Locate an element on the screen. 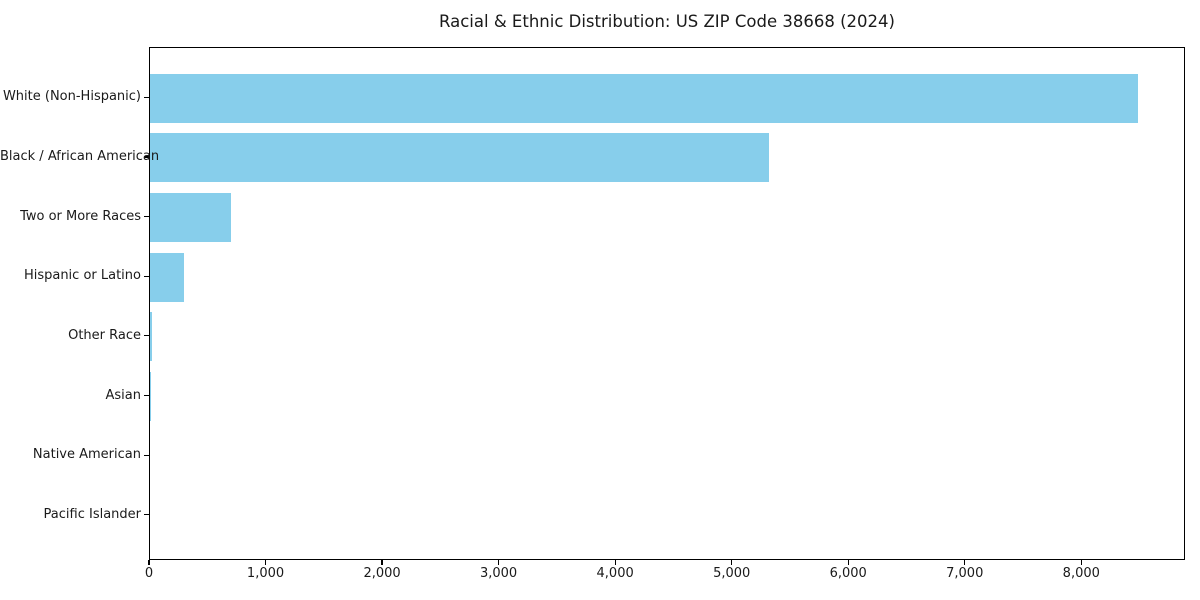 This screenshot has height=600, width=1200. x-tick-label: 2,000 is located at coordinates (382, 573).